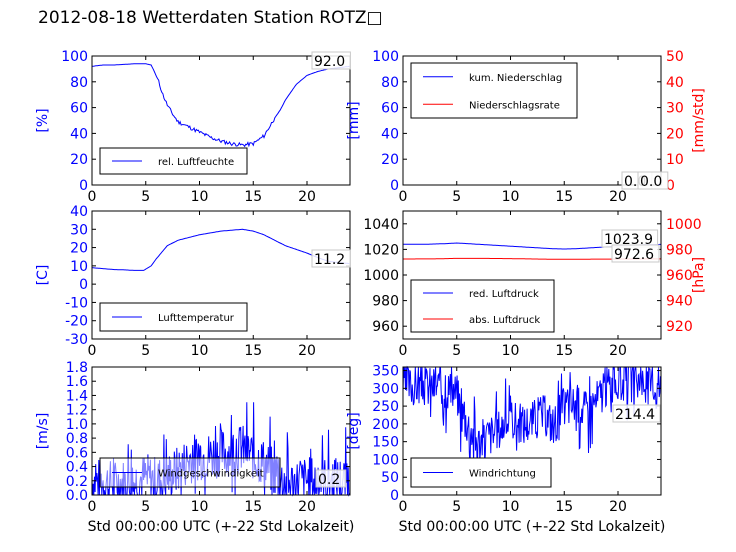 Image resolution: width=736 pixels, height=552 pixels. Describe the element at coordinates (675, 160) in the screenshot. I see `y2-tick-label: 10` at that location.